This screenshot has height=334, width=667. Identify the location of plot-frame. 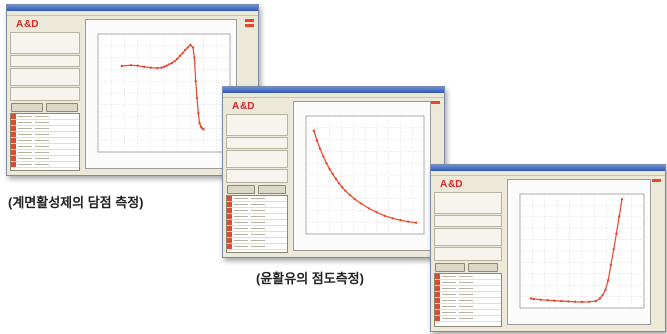
(365, 175).